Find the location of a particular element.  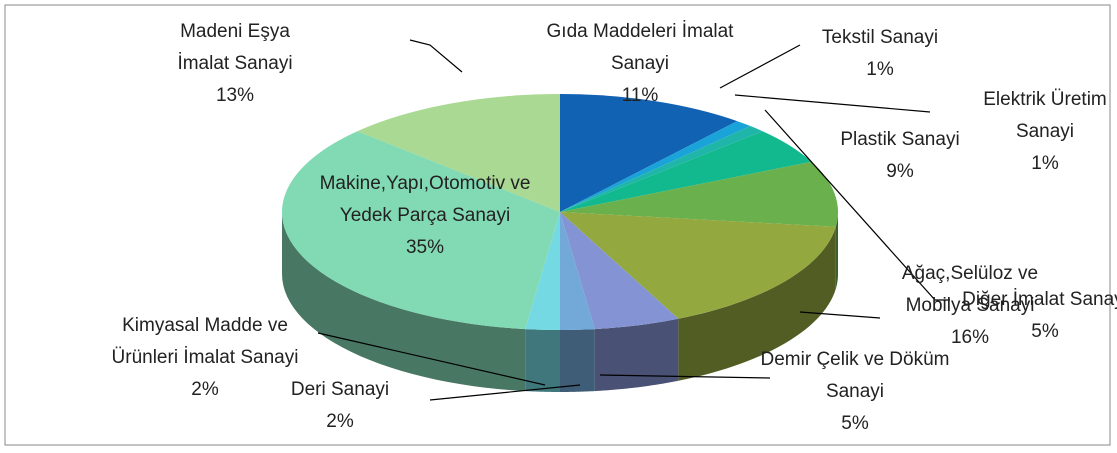

value-label: 35% is located at coordinates (425, 247).